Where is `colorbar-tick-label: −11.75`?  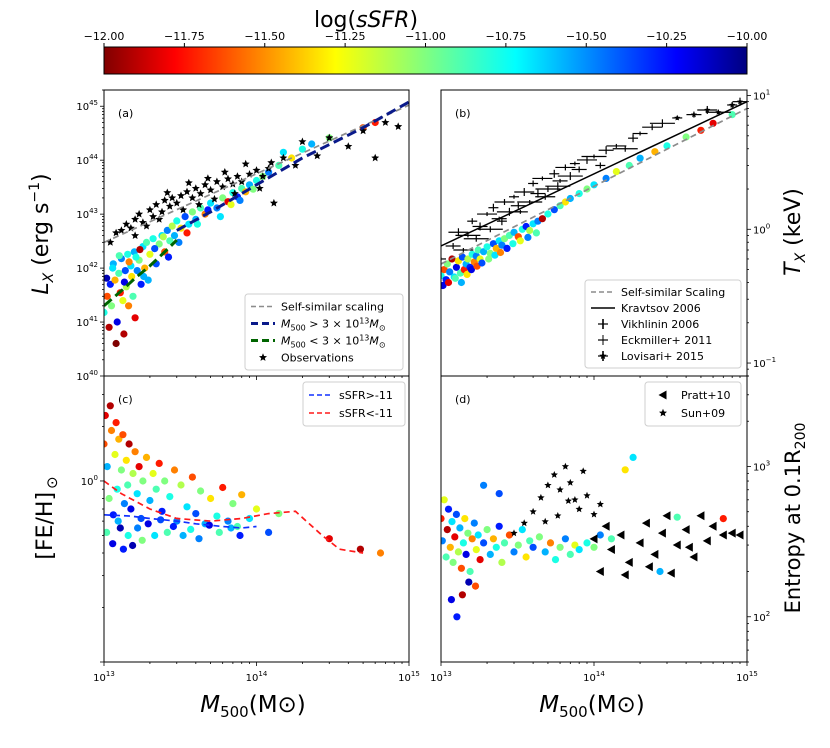
colorbar-tick-label: −11.75 is located at coordinates (184, 36).